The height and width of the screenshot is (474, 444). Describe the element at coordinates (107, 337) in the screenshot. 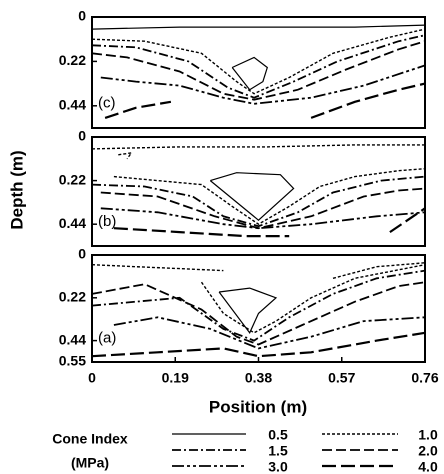

I see `panel-label: (a)` at that location.